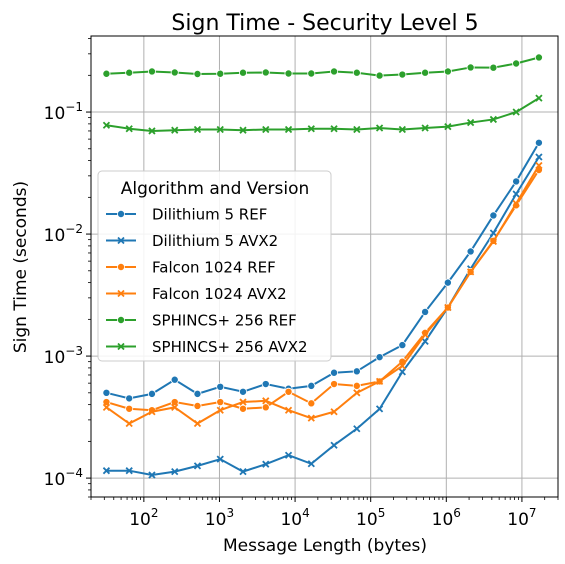  I want to click on x-tick-exponent: 2, so click(155, 513).